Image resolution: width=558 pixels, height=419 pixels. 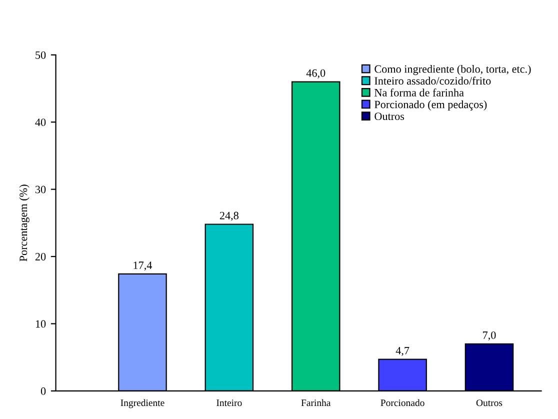 What do you see at coordinates (432, 80) in the screenshot?
I see `legend-label: Inteiro assado/cozido/frito` at bounding box center [432, 80].